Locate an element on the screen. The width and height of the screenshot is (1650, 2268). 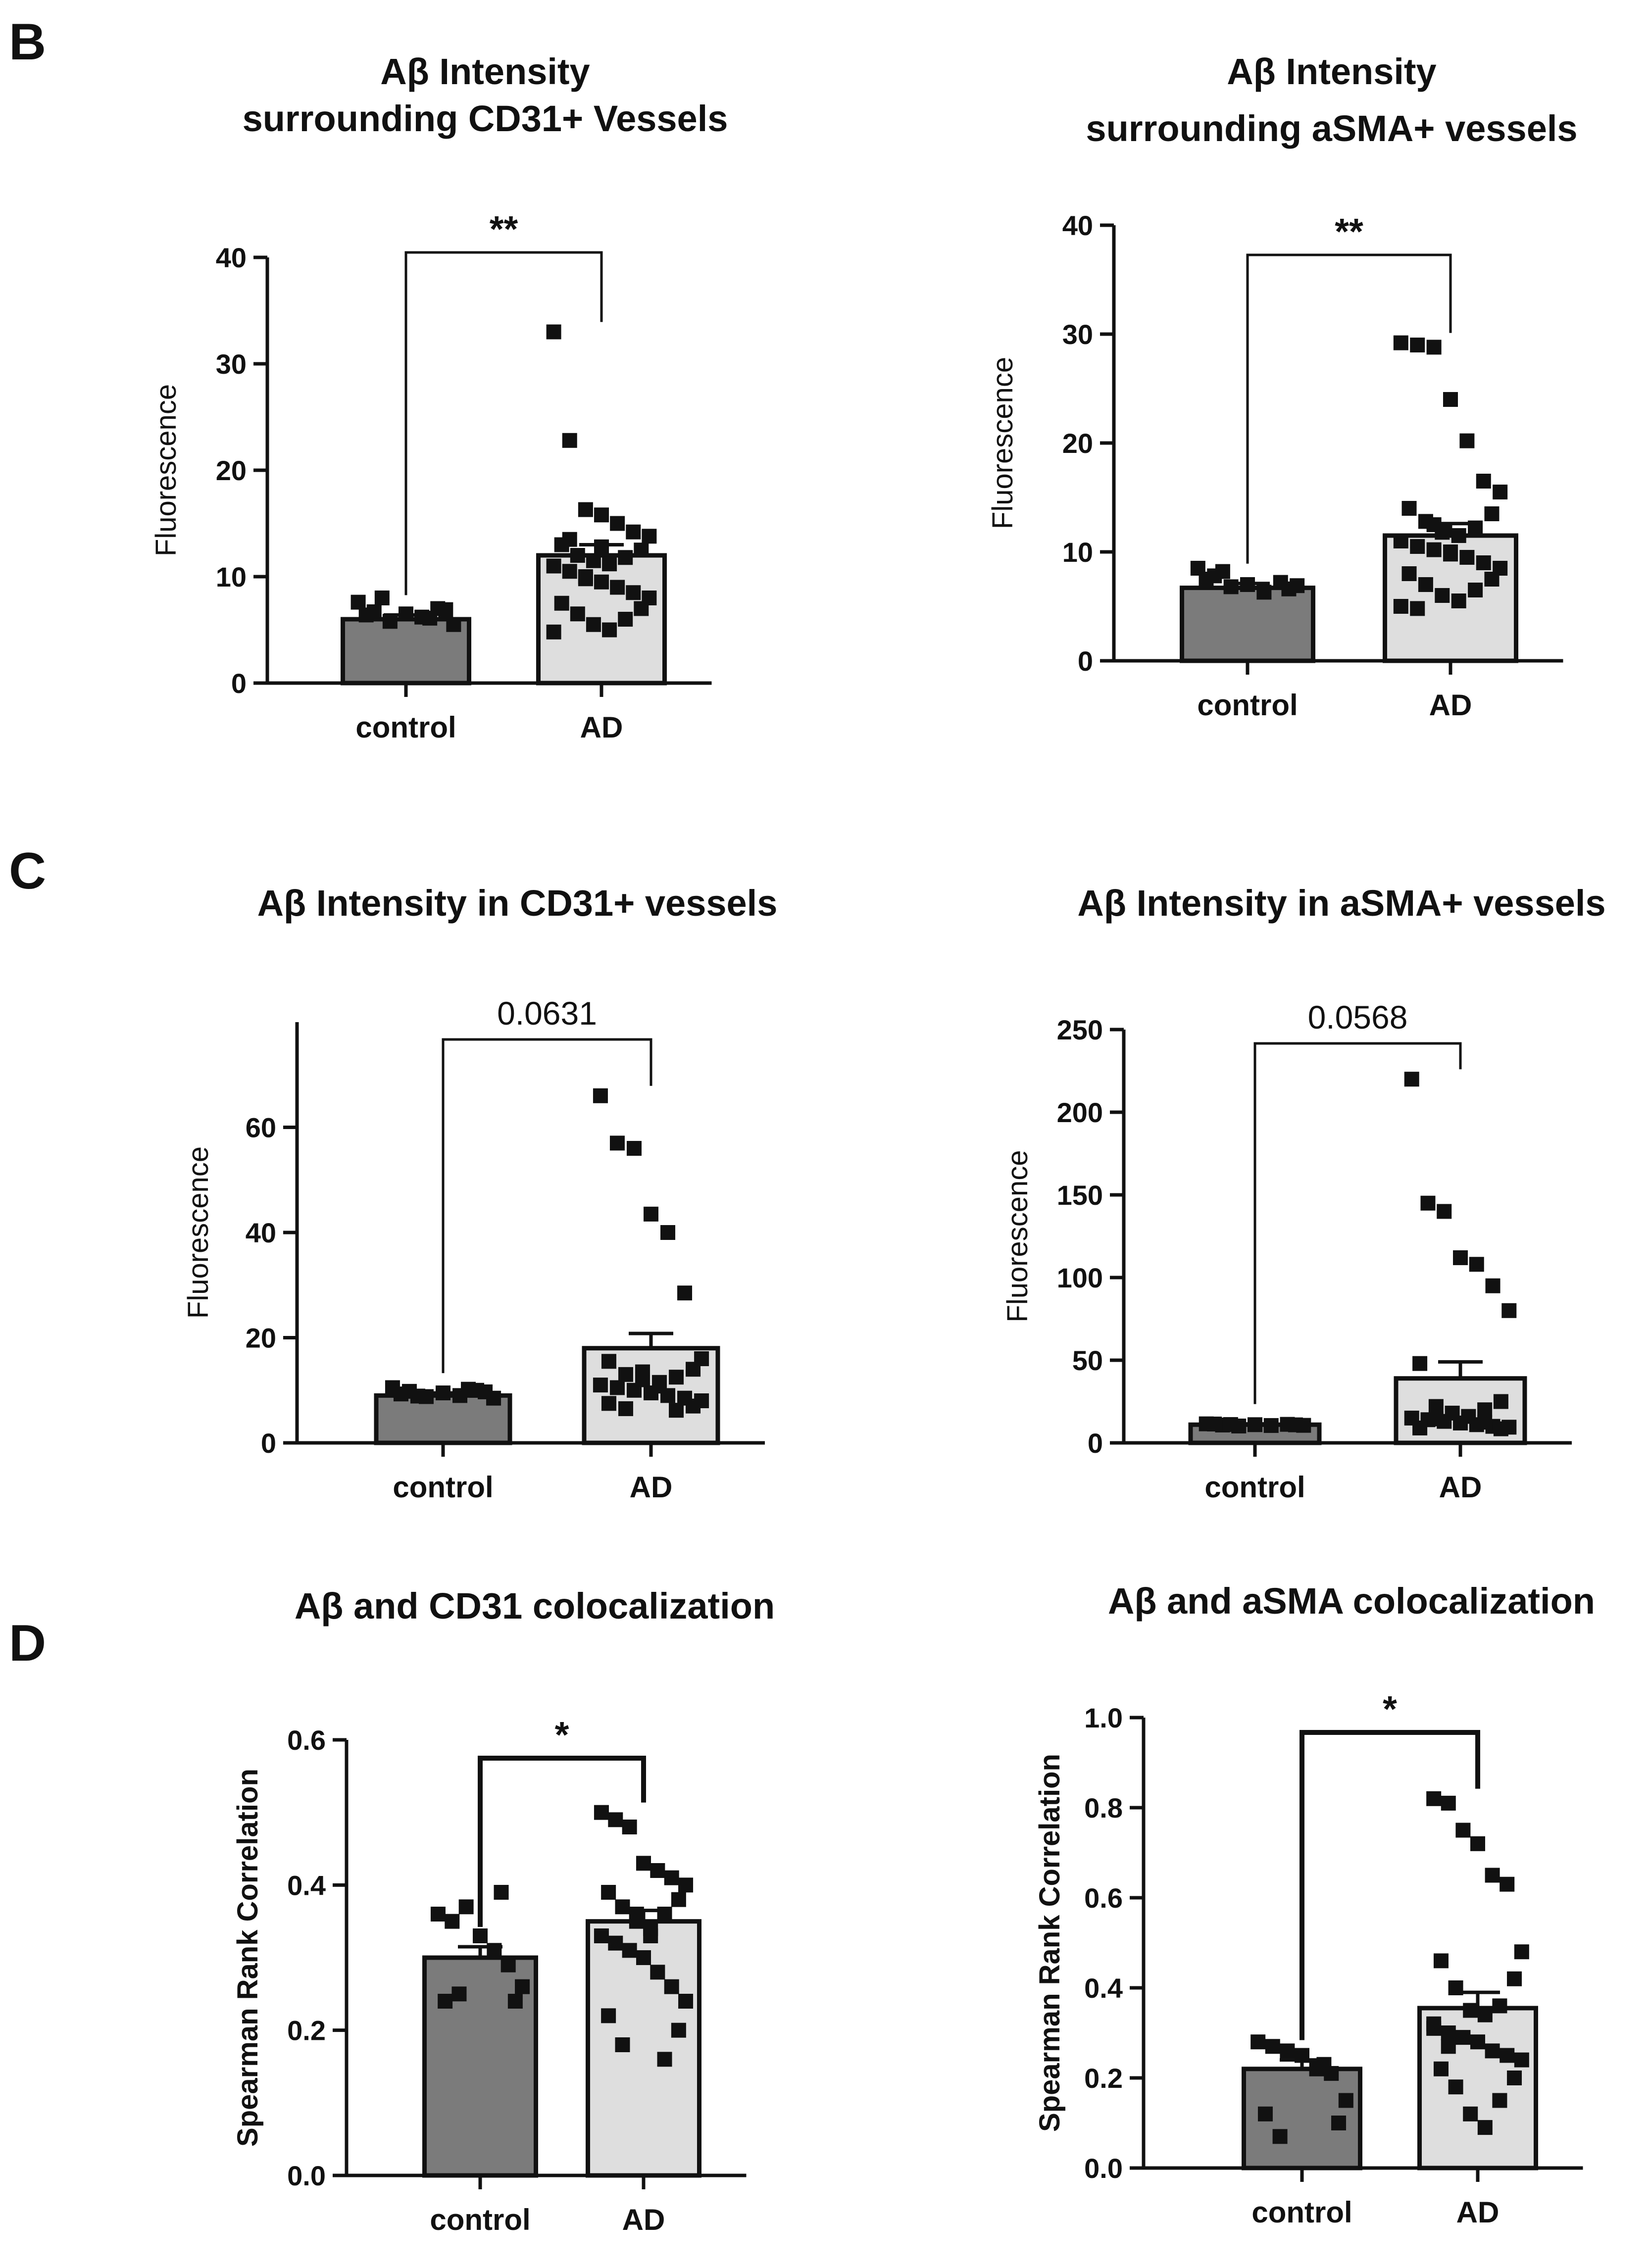
y-tick-label: 250 is located at coordinates (1080, 1029).